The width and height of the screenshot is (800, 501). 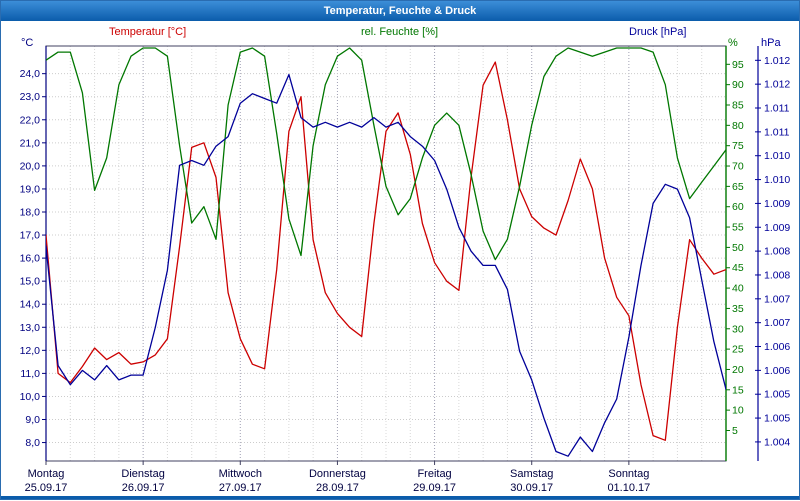 I want to click on legend-pressure: Druck [hPa], so click(x=658, y=32).